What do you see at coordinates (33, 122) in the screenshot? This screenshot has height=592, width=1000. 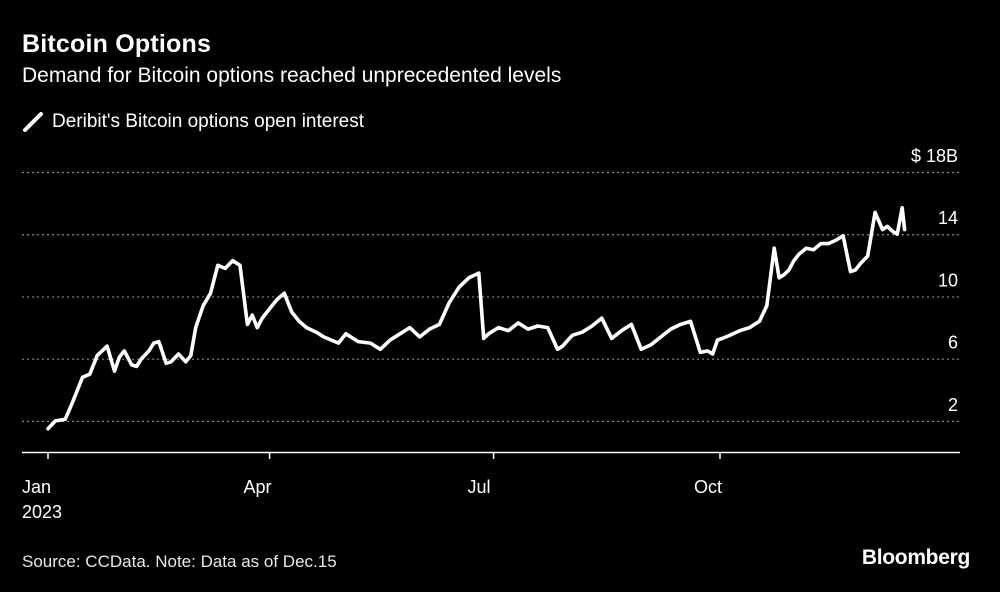 I see `legend-swatch-icon` at bounding box center [33, 122].